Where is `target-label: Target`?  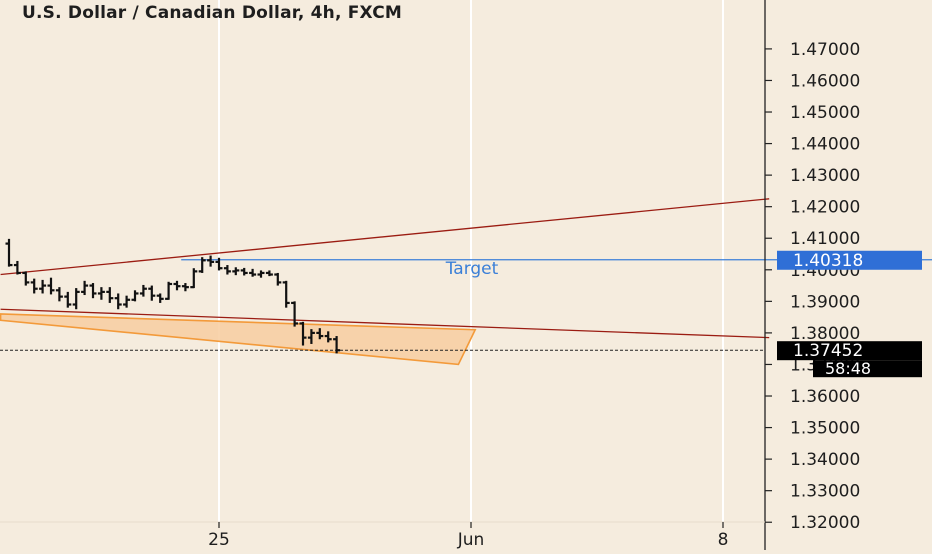 target-label: Target is located at coordinates (472, 269).